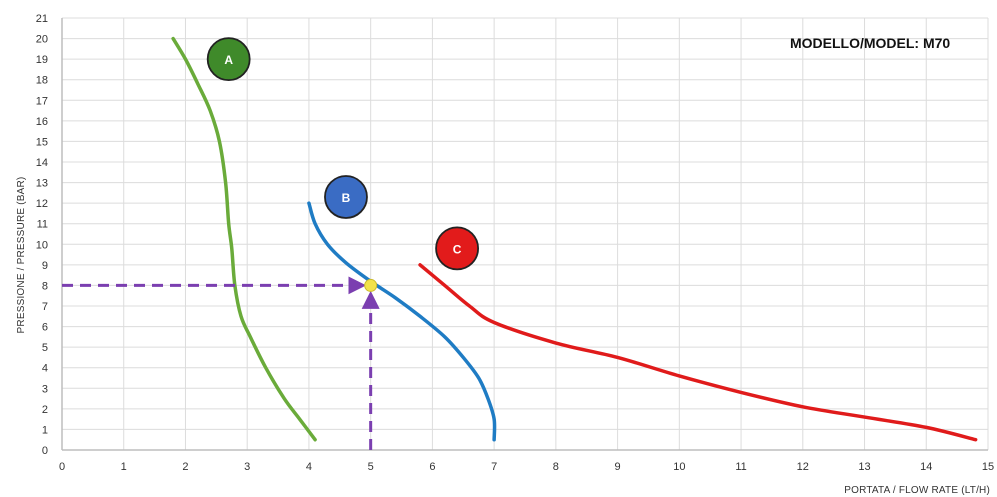 The image size is (997, 497). Describe the element at coordinates (556, 467) in the screenshot. I see `x-tick-label: 8` at that location.